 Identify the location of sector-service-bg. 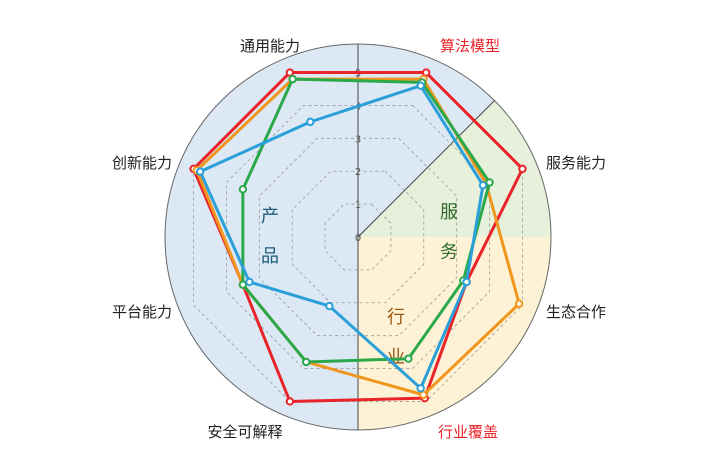
(454, 169).